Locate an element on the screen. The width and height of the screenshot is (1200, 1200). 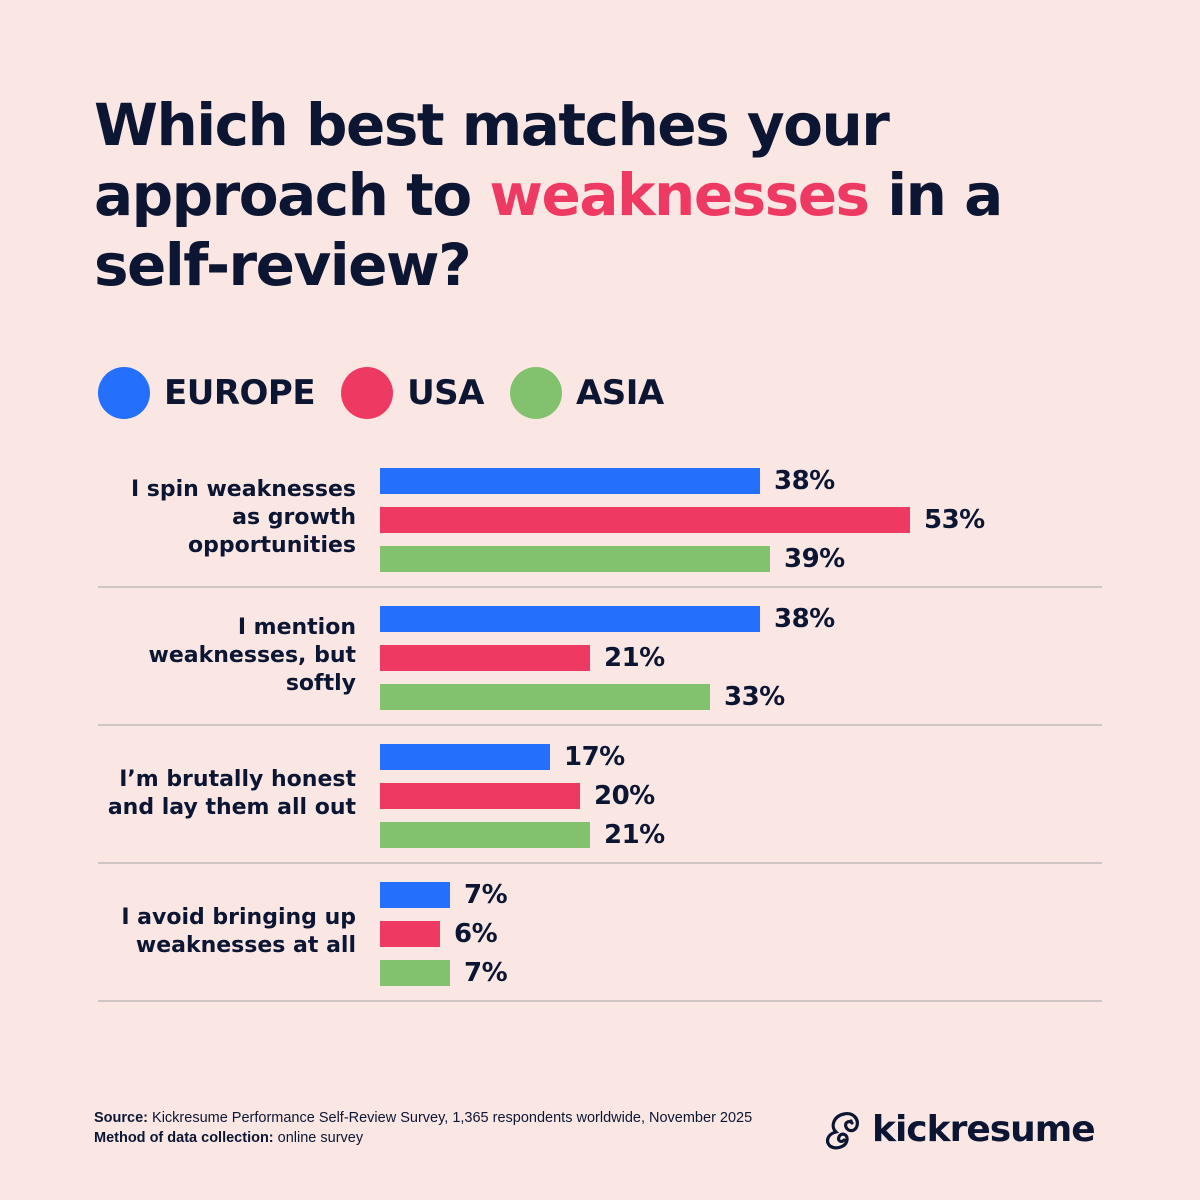
category-label-line: weaknesses at all is located at coordinates (245, 945).